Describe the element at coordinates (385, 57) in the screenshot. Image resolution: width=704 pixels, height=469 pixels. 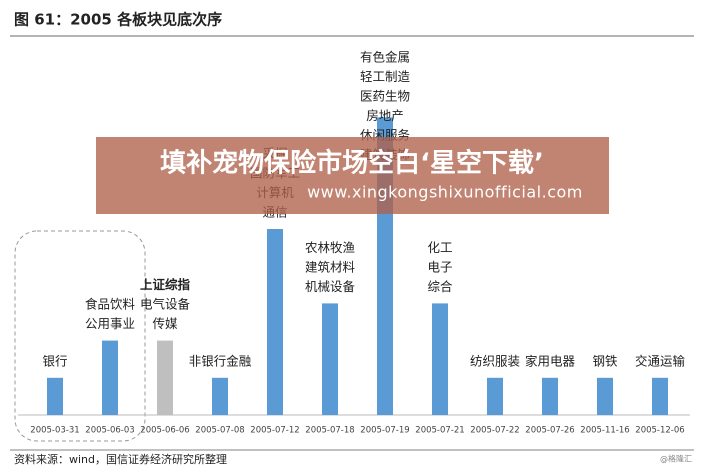
I see `annotation: 有色金属` at that location.